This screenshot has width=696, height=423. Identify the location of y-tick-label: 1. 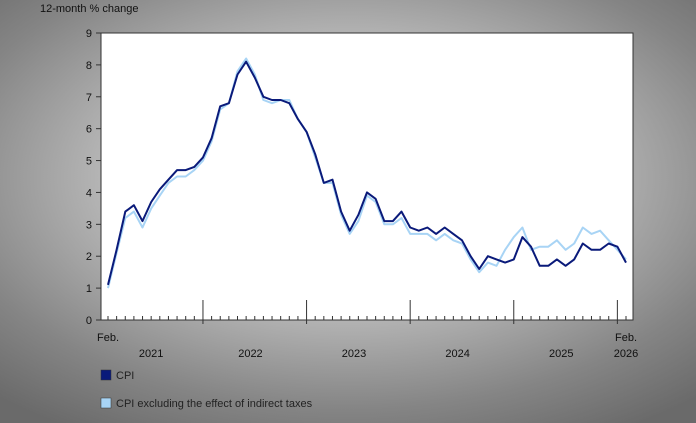
(89, 289).